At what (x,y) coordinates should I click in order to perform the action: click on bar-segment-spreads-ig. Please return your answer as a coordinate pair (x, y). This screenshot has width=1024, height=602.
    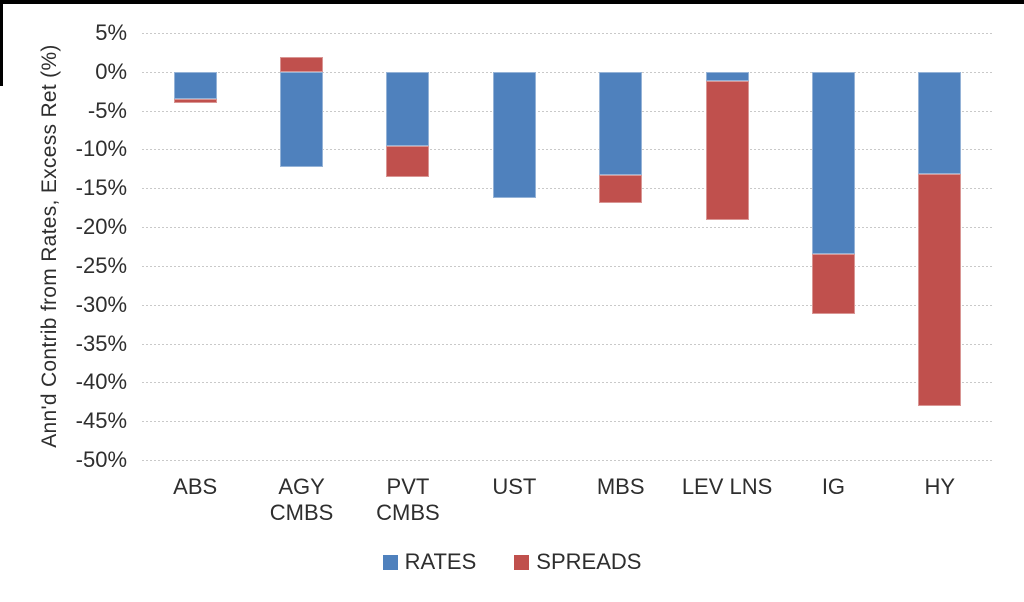
    Looking at the image, I should click on (833, 284).